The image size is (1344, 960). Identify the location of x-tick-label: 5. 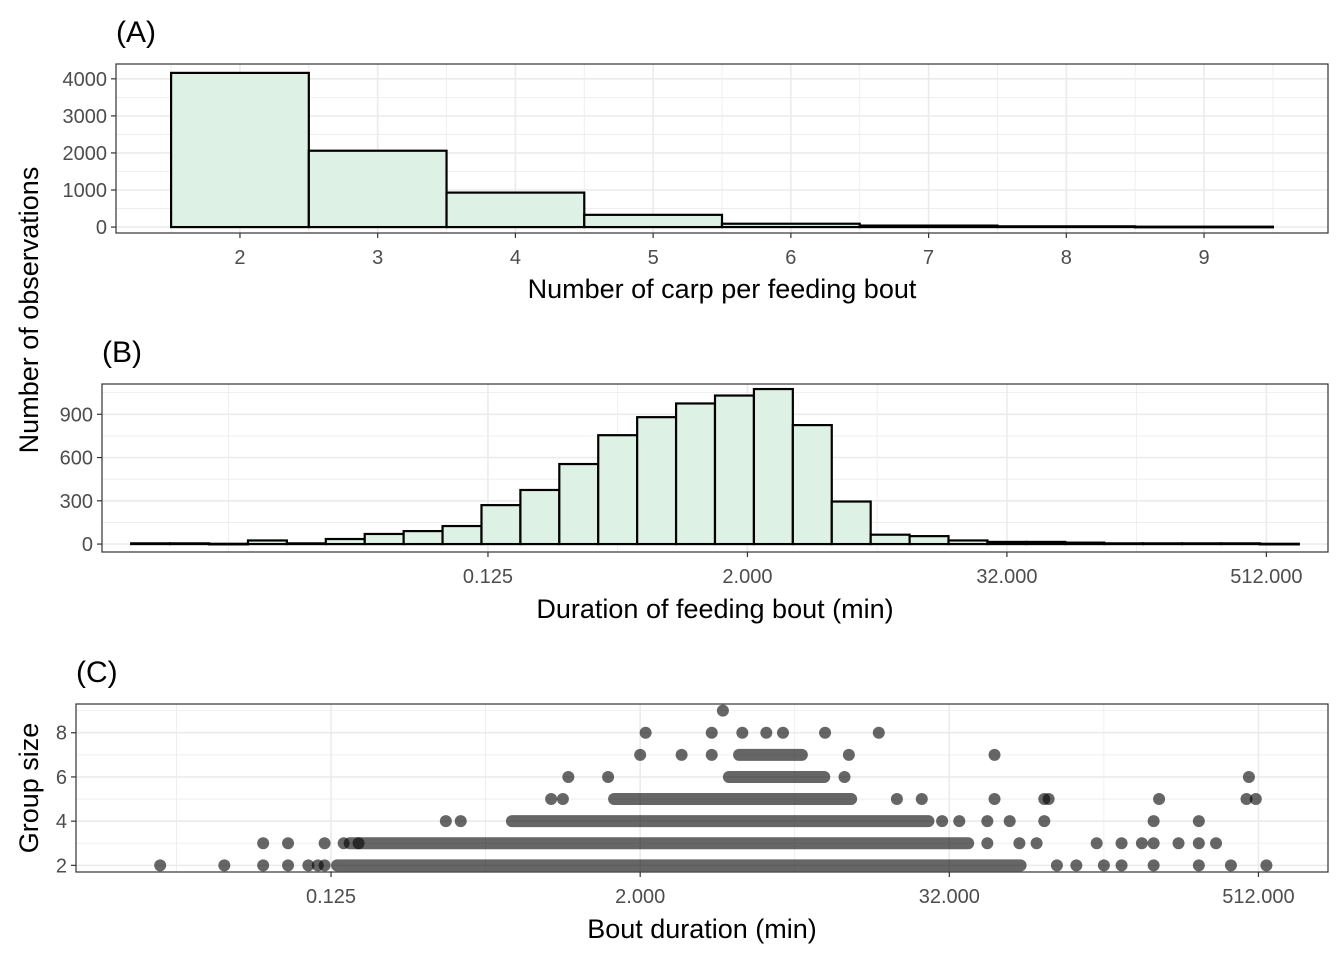
(653, 258).